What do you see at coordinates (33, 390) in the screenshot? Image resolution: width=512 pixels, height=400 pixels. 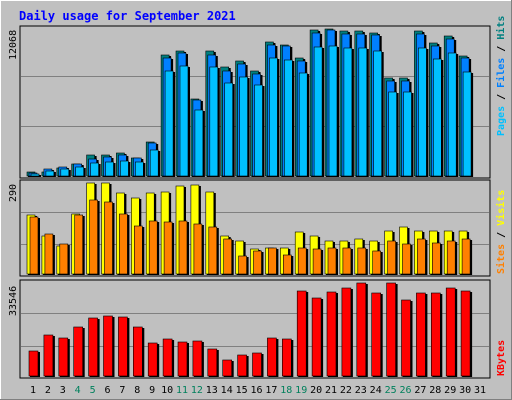 I see `x-tick-label-day-1: 1` at bounding box center [33, 390].